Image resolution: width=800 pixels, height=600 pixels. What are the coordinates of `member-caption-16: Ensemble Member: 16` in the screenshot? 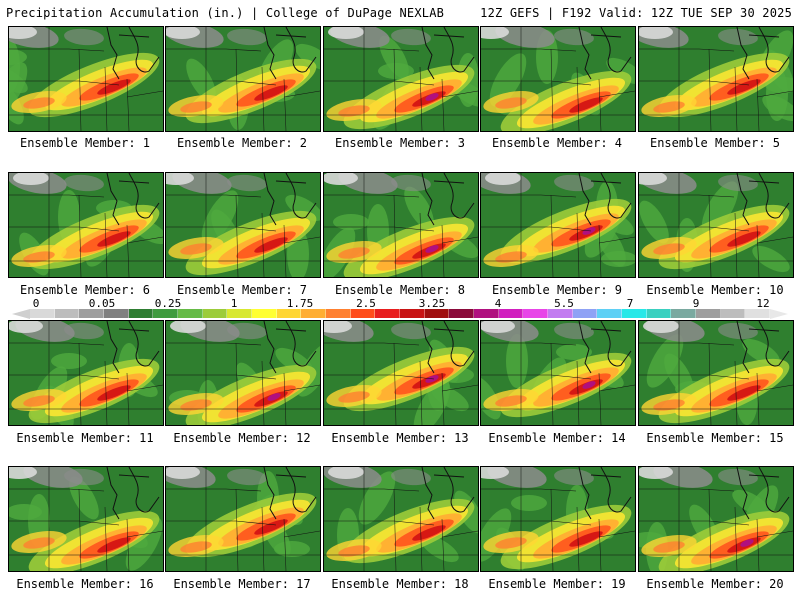 It's located at (85, 584).